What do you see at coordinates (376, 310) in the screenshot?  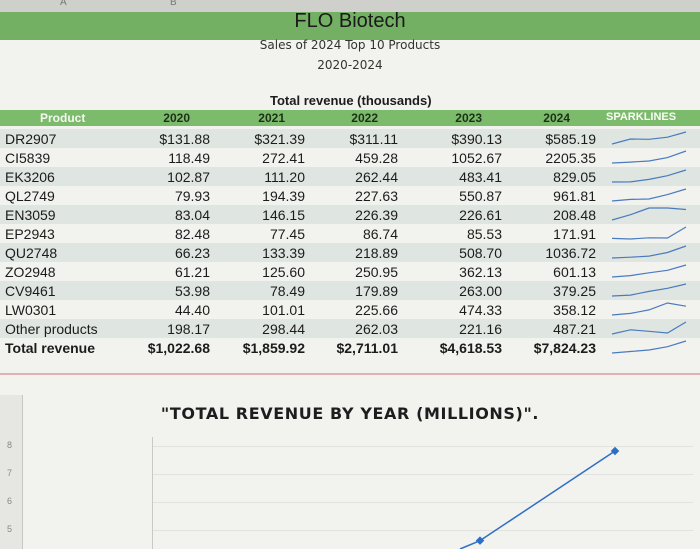 I see `value-cell-2022: 225.66` at bounding box center [376, 310].